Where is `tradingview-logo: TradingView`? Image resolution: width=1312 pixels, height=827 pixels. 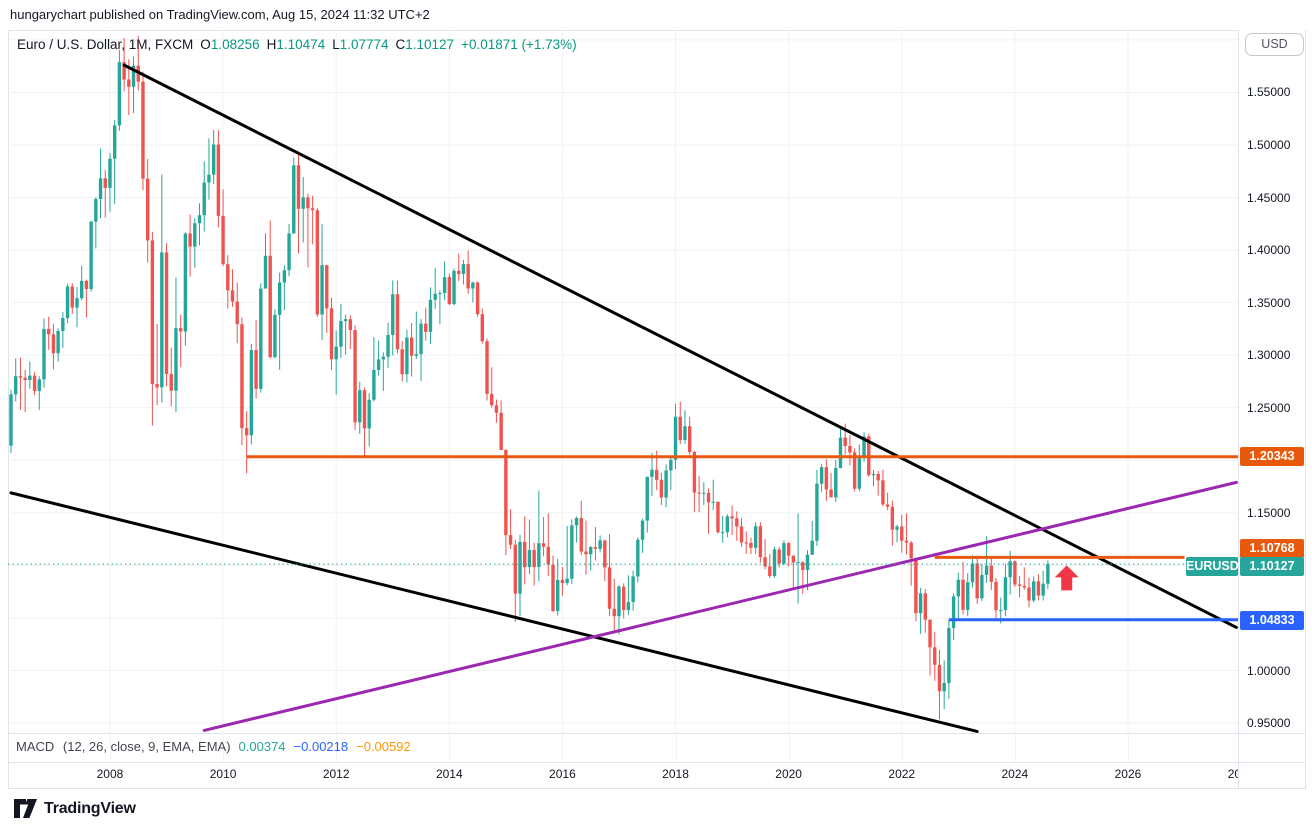 tradingview-logo: TradingView is located at coordinates (75, 808).